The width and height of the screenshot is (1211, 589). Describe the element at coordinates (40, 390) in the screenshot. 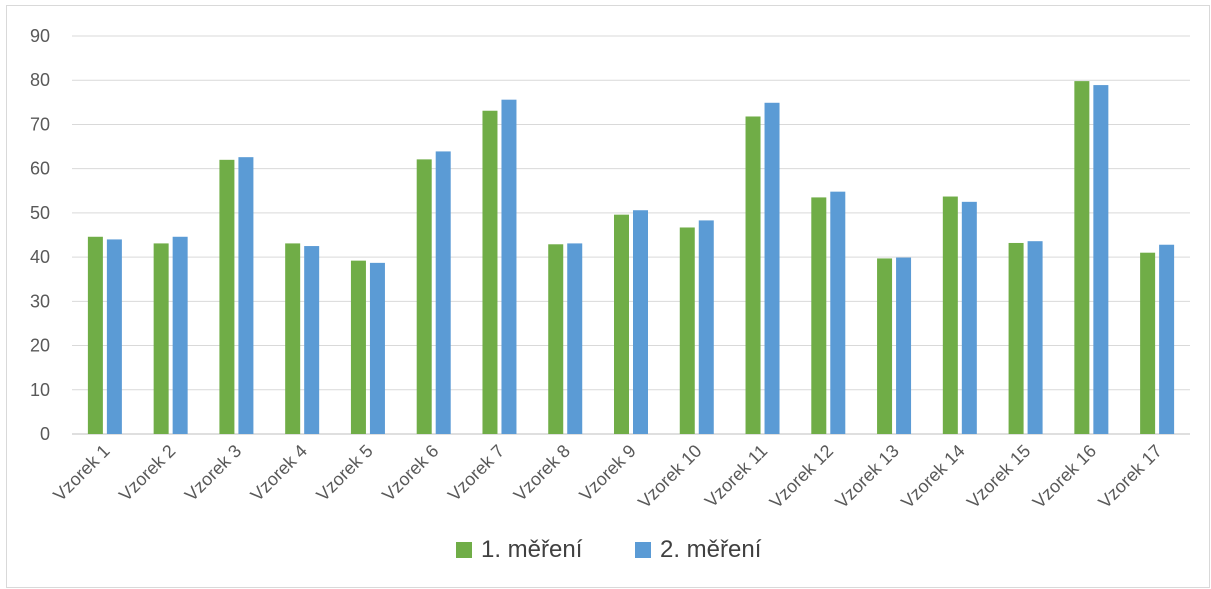

I see `y-tick-label: 10` at that location.